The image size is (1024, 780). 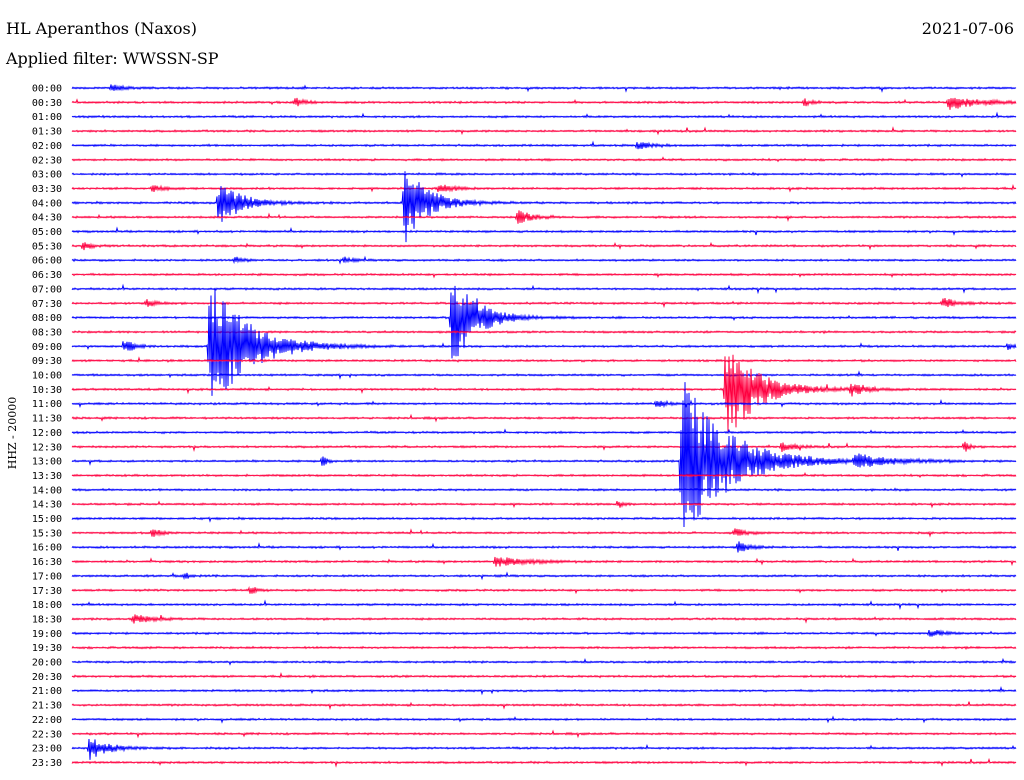 I want to click on row-time-label: 20:00, so click(x=47, y=663).